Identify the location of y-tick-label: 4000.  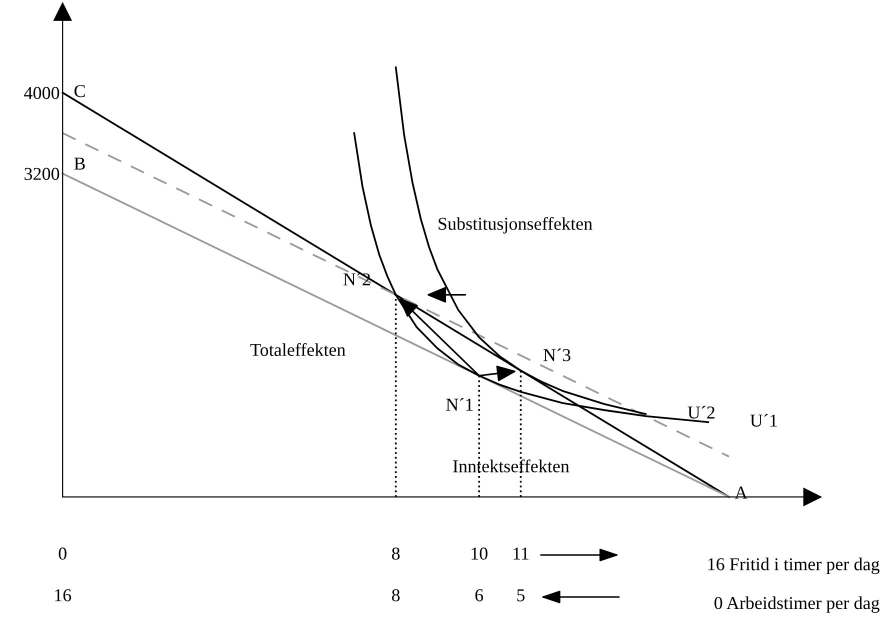
(42, 93).